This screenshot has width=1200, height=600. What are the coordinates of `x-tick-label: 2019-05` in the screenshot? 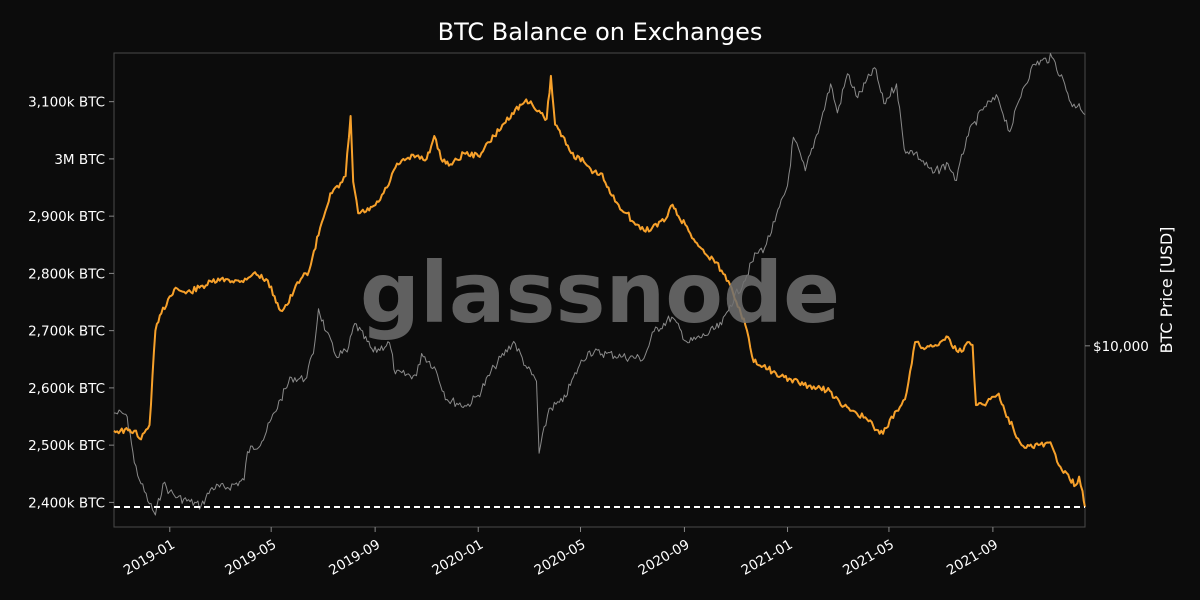 It's located at (250, 558).